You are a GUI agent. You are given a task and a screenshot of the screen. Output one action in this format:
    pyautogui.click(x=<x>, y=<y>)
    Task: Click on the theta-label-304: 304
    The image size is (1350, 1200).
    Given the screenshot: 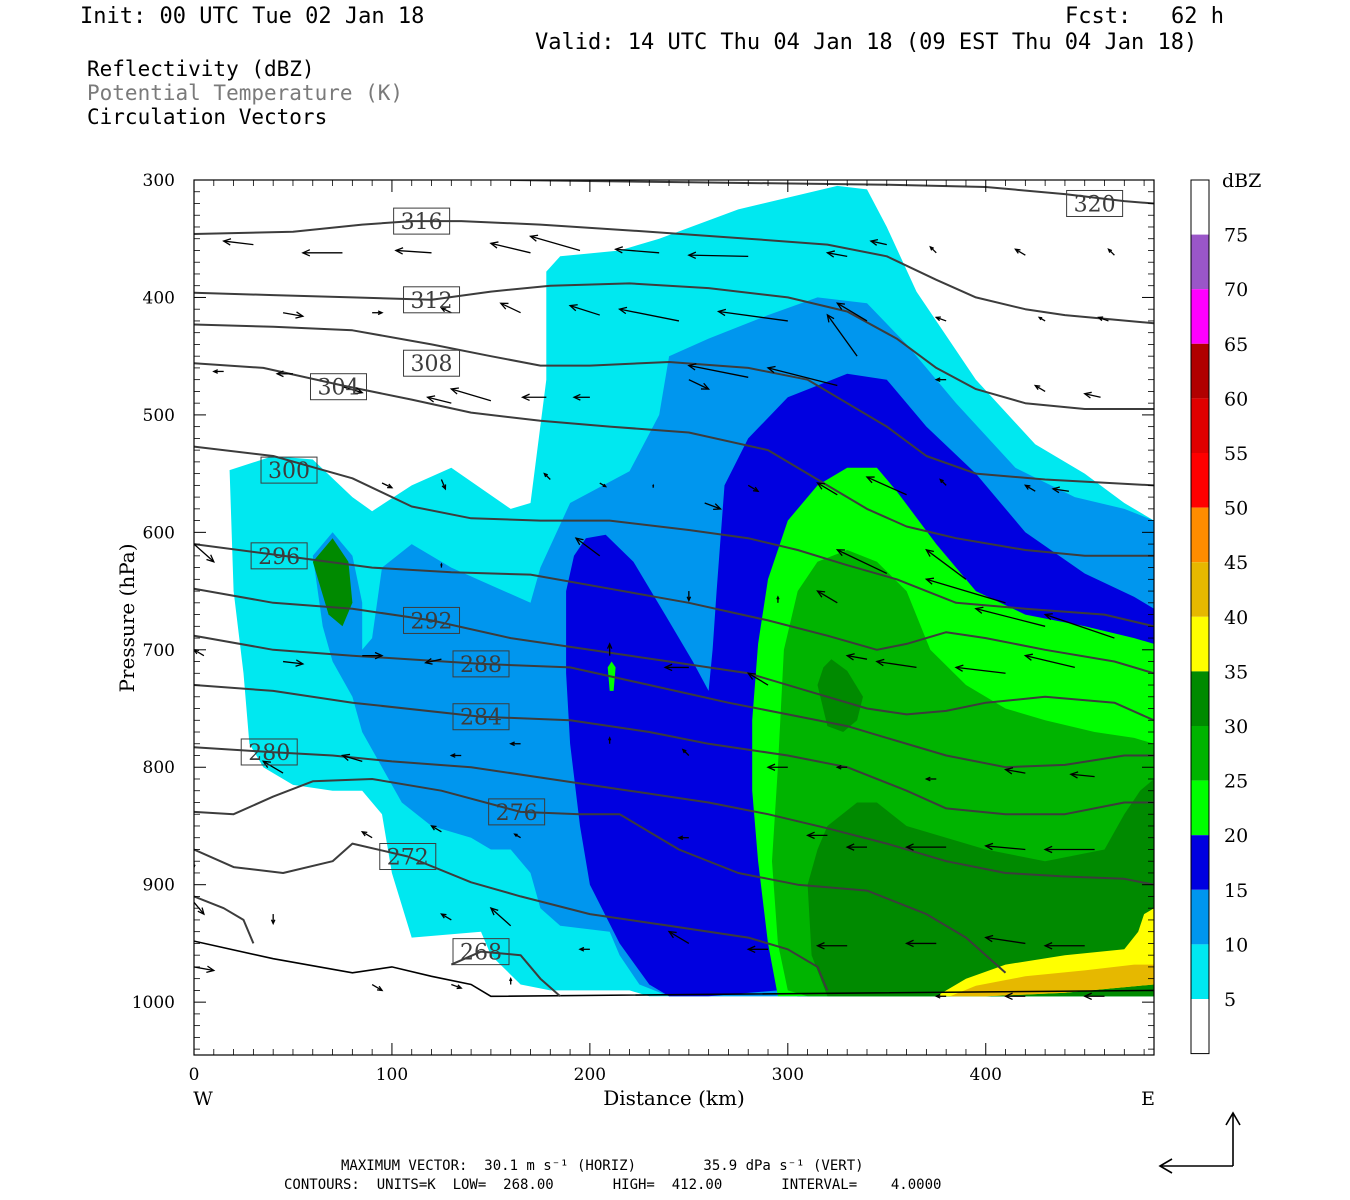 What is the action you would take?
    pyautogui.click(x=338, y=387)
    